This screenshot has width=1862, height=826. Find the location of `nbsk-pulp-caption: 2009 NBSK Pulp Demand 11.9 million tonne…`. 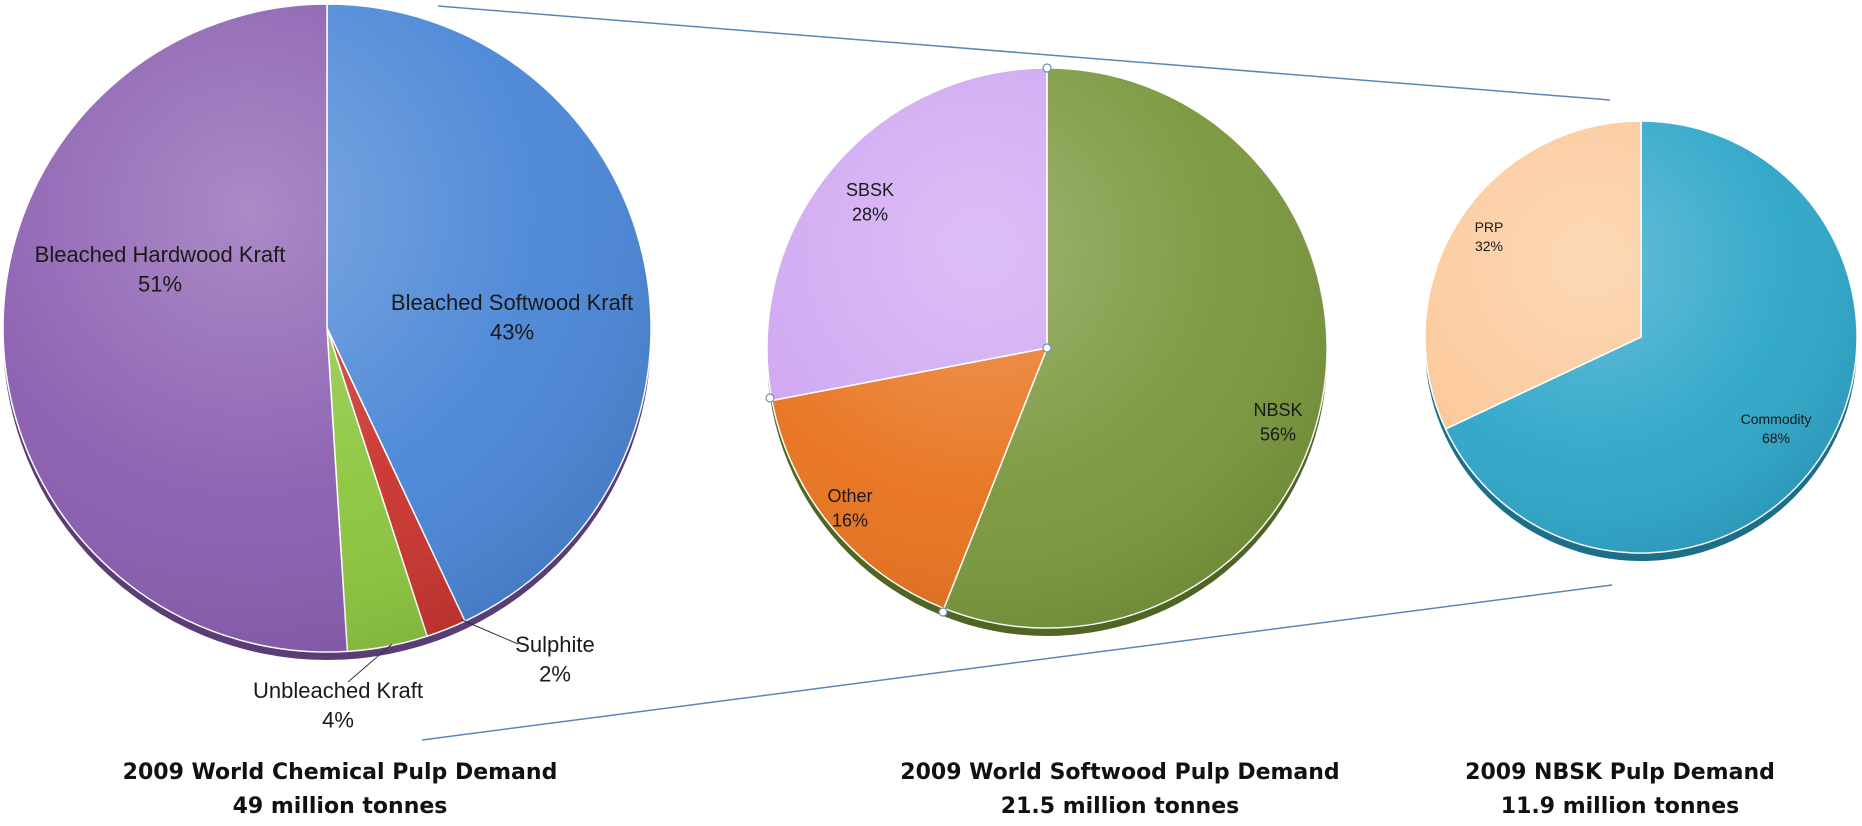

nbsk-pulp-caption: 2009 NBSK Pulp Demand 11.9 million tonne… is located at coordinates (1620, 790).